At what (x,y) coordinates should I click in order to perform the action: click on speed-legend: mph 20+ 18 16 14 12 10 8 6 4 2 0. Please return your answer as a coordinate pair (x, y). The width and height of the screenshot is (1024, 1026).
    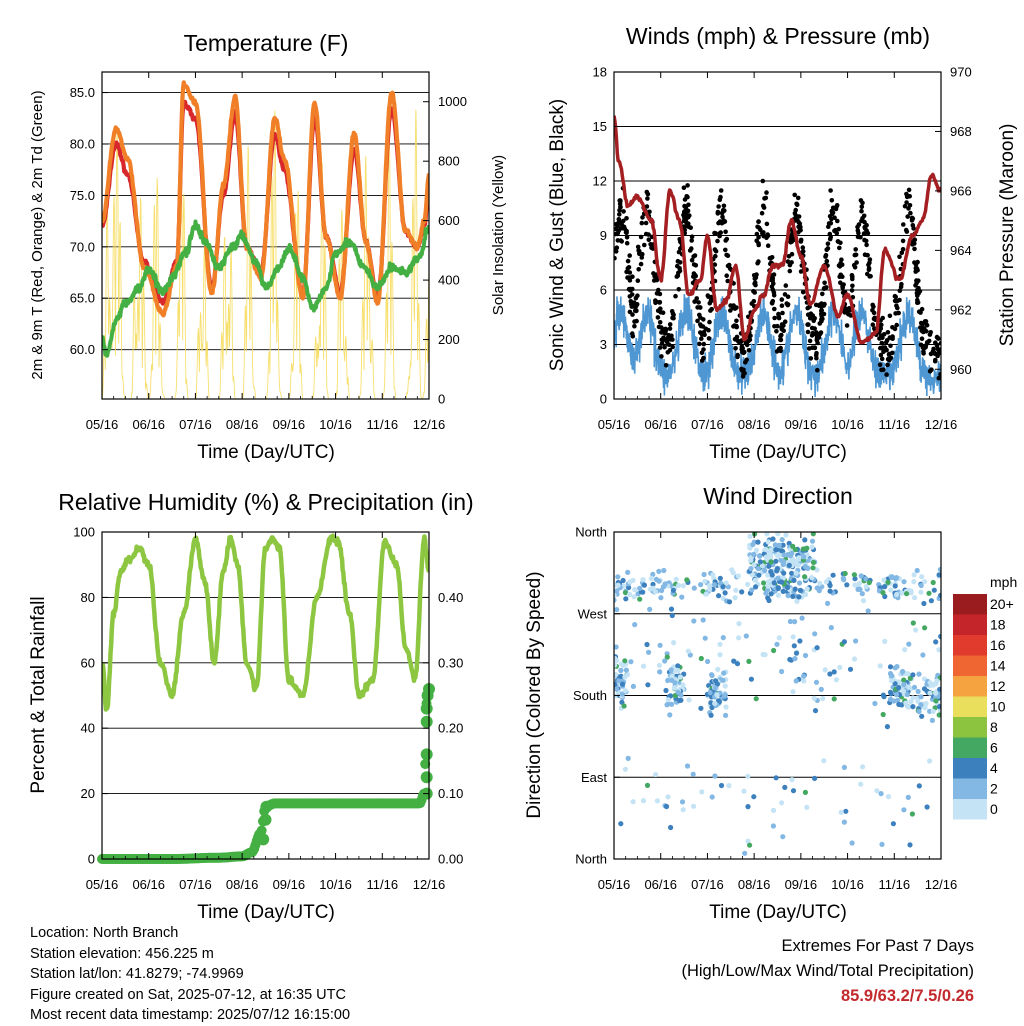
    Looking at the image, I should click on (985, 697).